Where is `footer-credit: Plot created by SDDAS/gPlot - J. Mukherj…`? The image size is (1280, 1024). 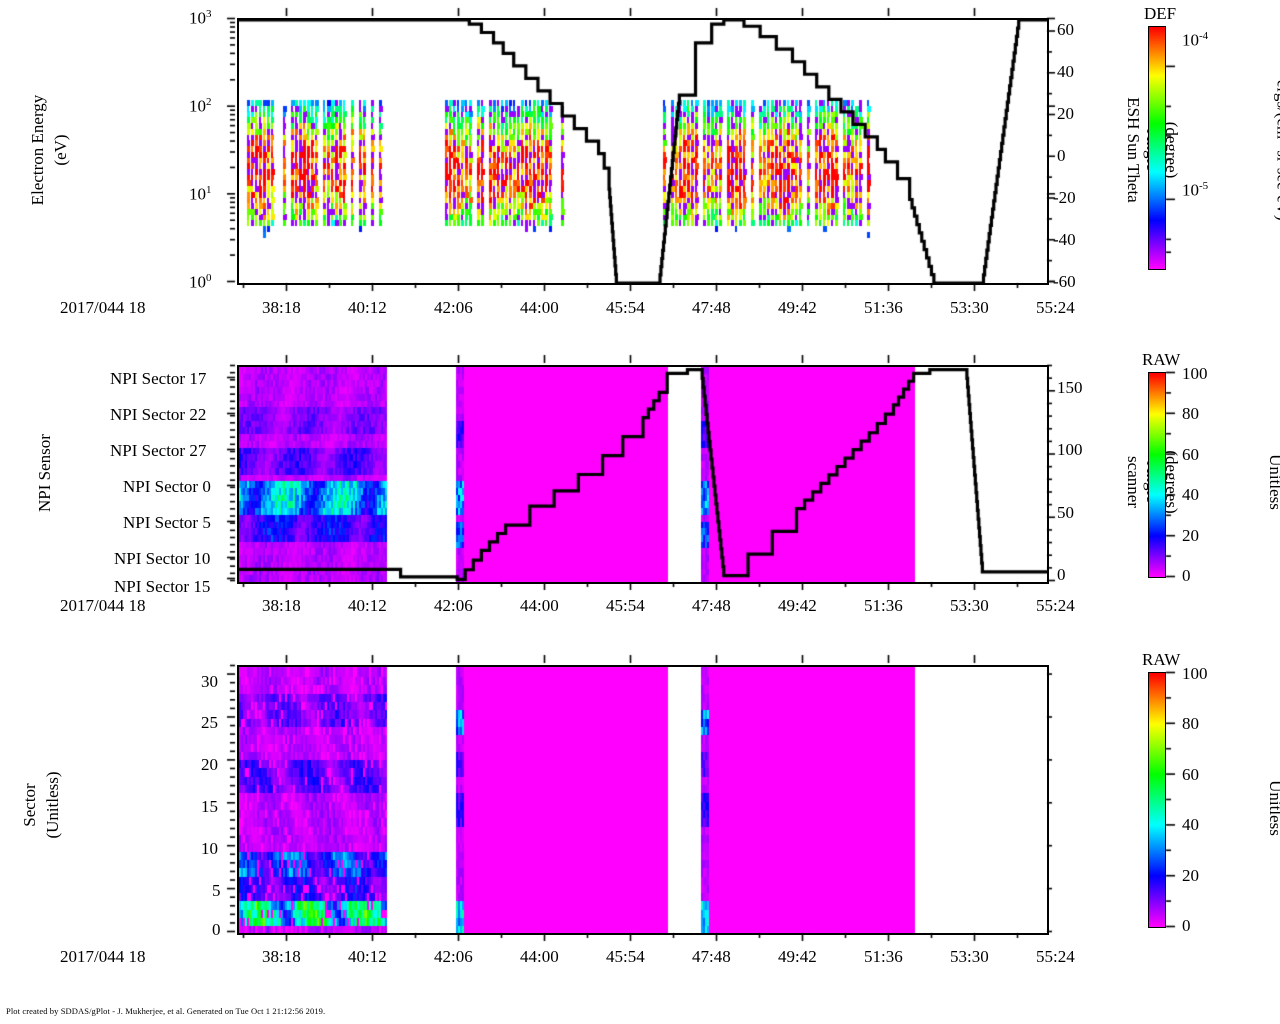
footer-credit: Plot created by SDDAS/gPlot - J. Mukherj… is located at coordinates (166, 1011).